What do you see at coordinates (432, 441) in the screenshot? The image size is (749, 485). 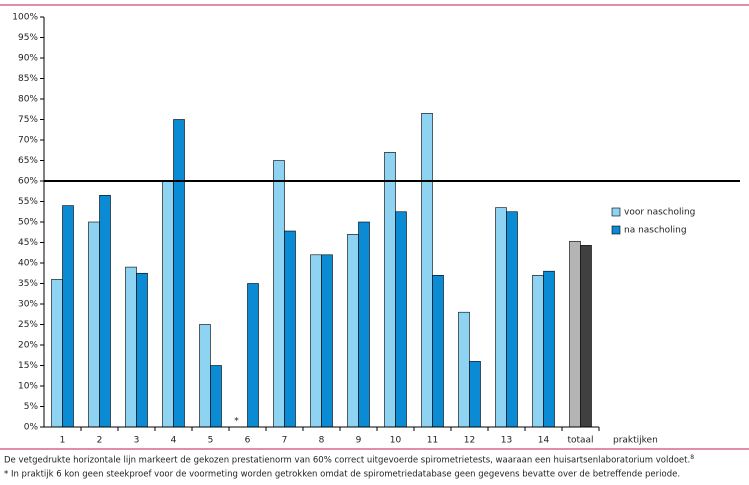 I see `x-tick-label: 11` at bounding box center [432, 441].